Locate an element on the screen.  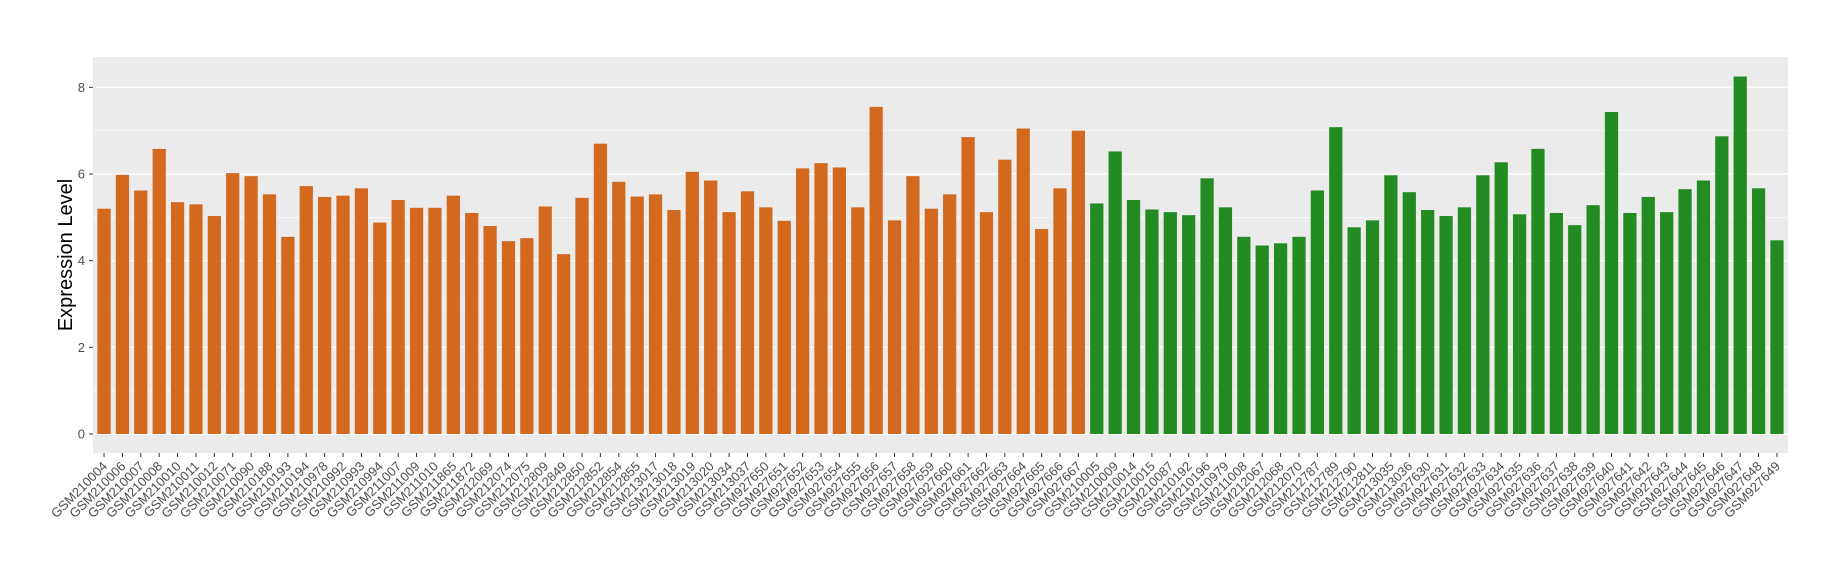
bar-GSM210009 is located at coordinates (1115, 292).